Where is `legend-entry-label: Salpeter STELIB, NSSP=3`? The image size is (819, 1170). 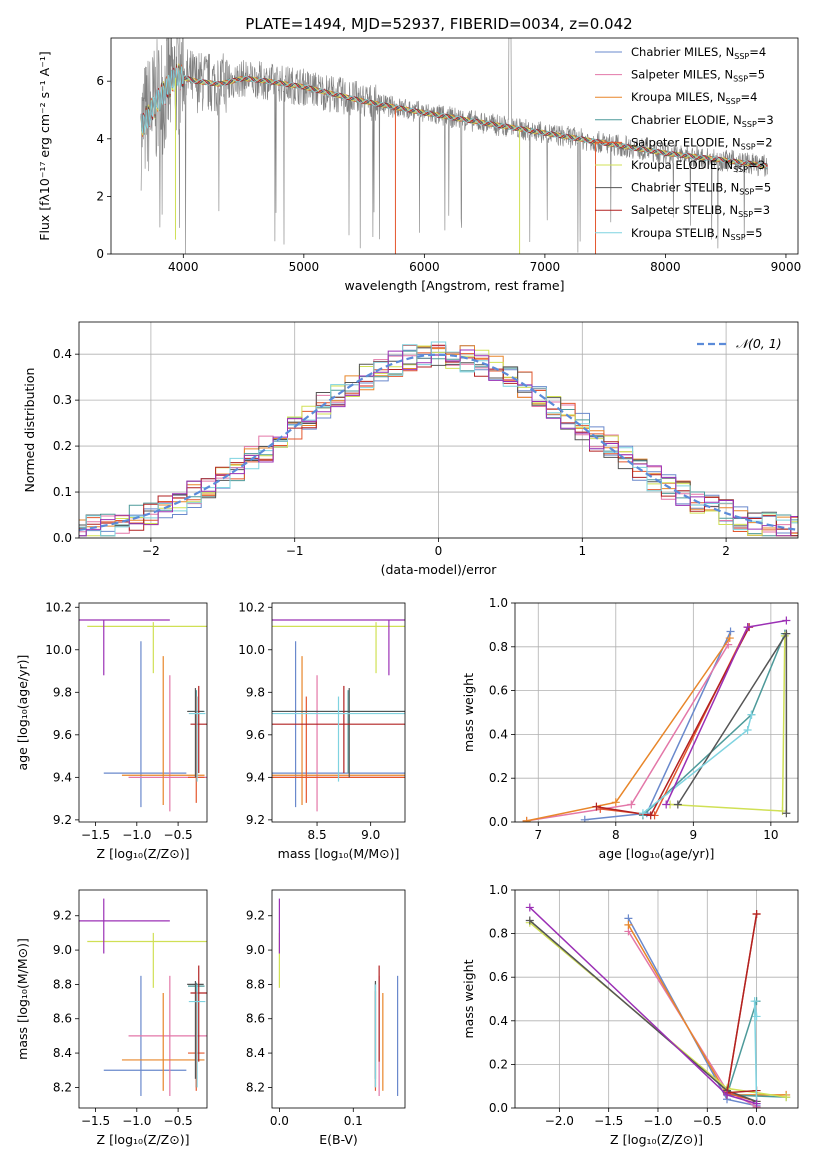
legend-entry-label: Salpeter STELIB, NSSP=3 is located at coordinates (700, 211).